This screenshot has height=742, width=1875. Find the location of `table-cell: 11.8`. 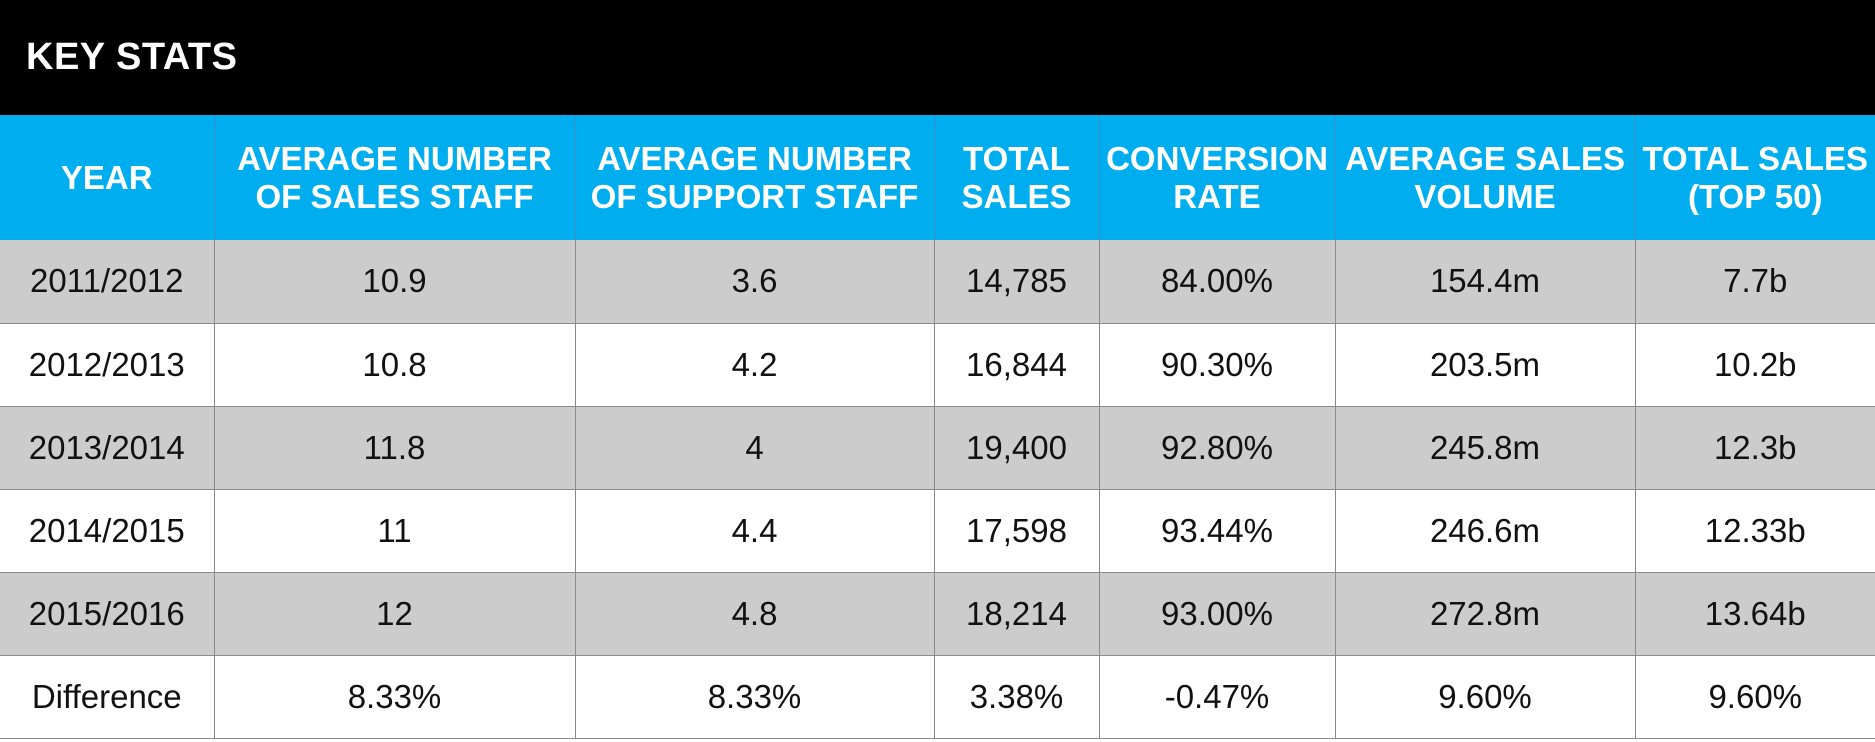

table-cell: 11.8 is located at coordinates (395, 448).